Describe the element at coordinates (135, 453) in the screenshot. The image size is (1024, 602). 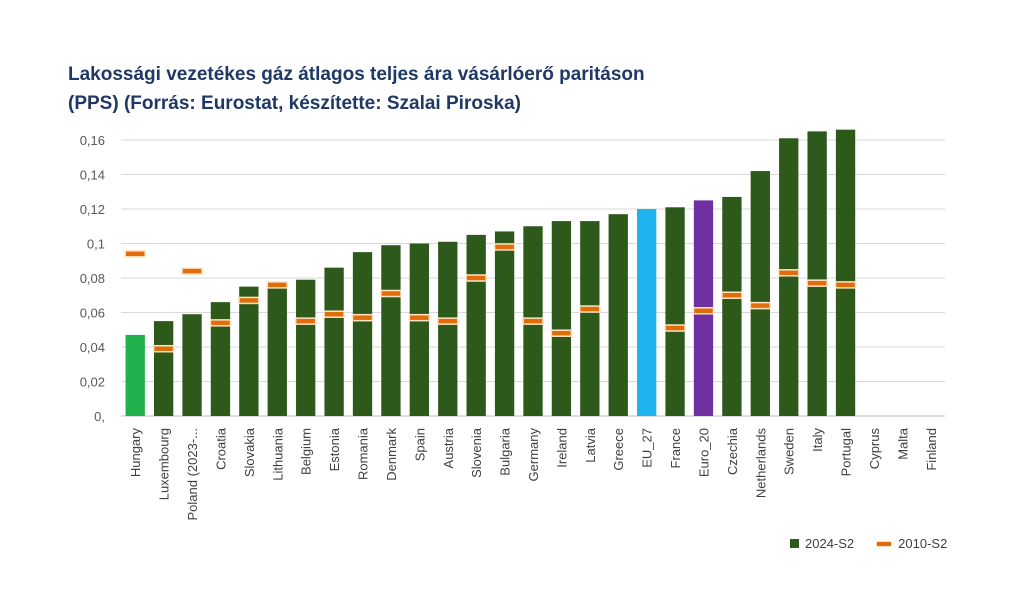
I see `category-label: Hungary` at that location.